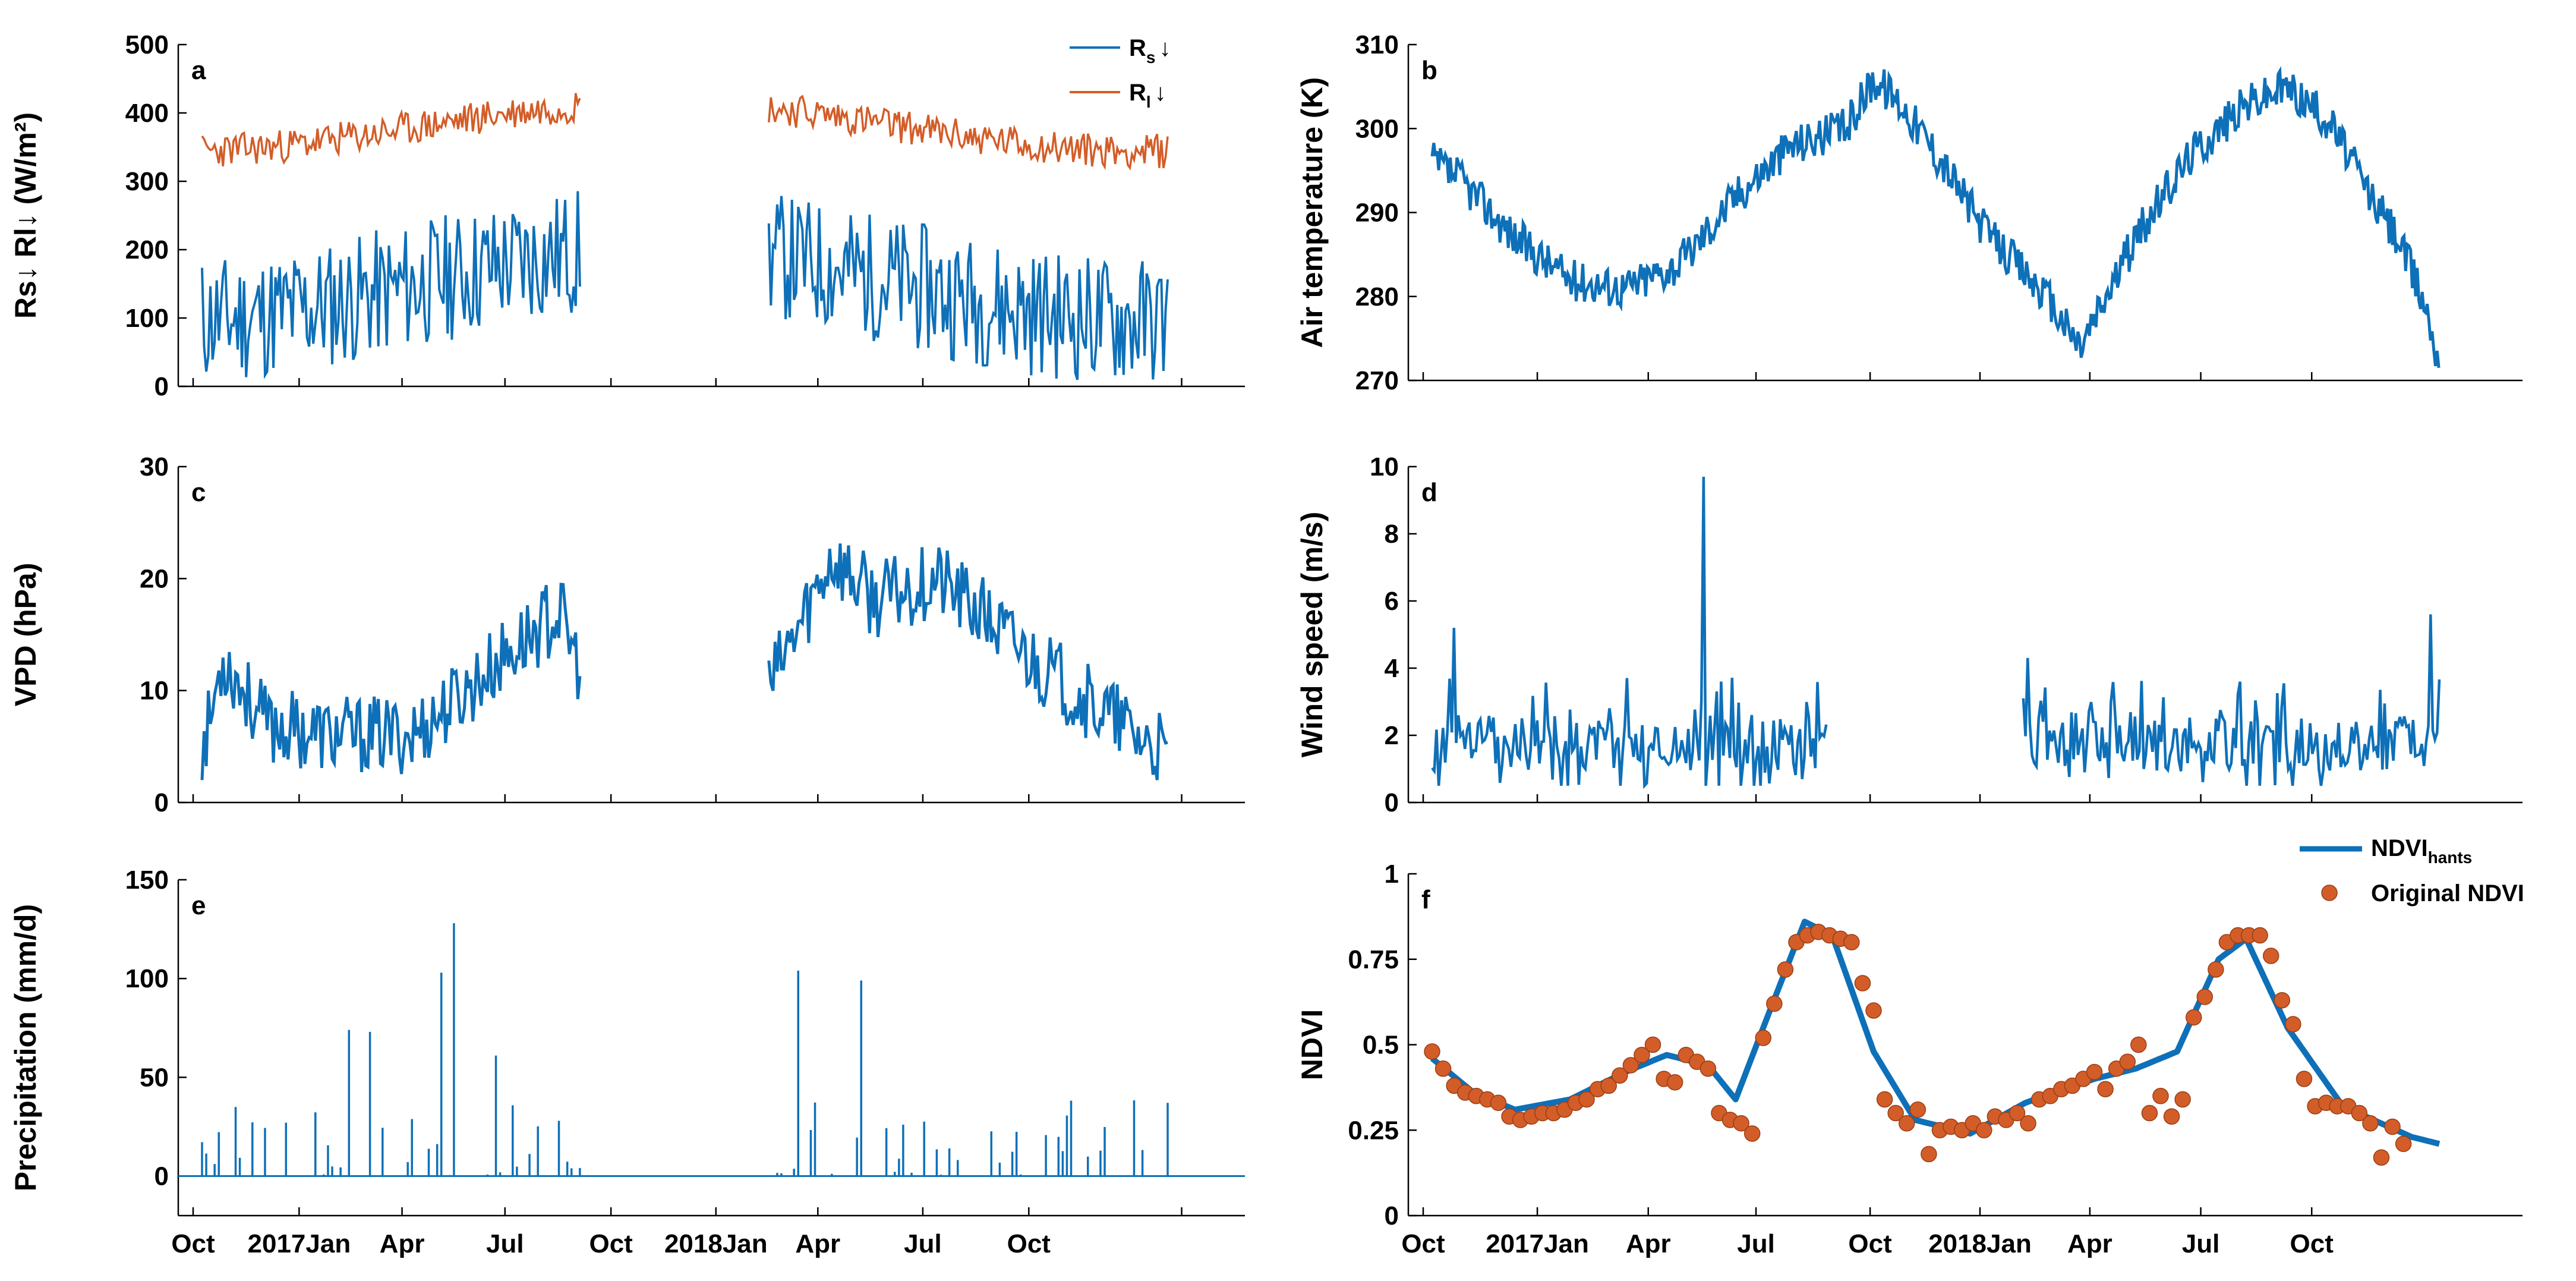  Describe the element at coordinates (2329, 893) in the screenshot. I see `legend-marker` at that location.